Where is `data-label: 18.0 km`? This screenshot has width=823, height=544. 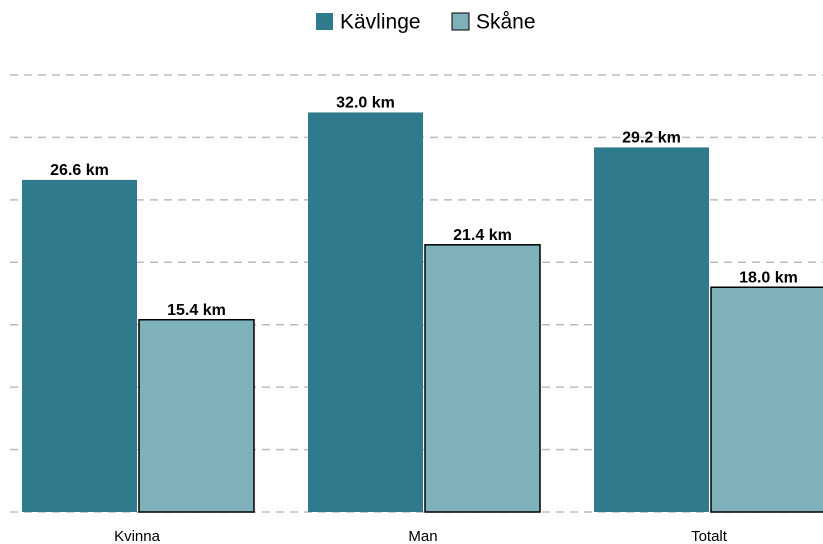 data-label: 18.0 km is located at coordinates (768, 277).